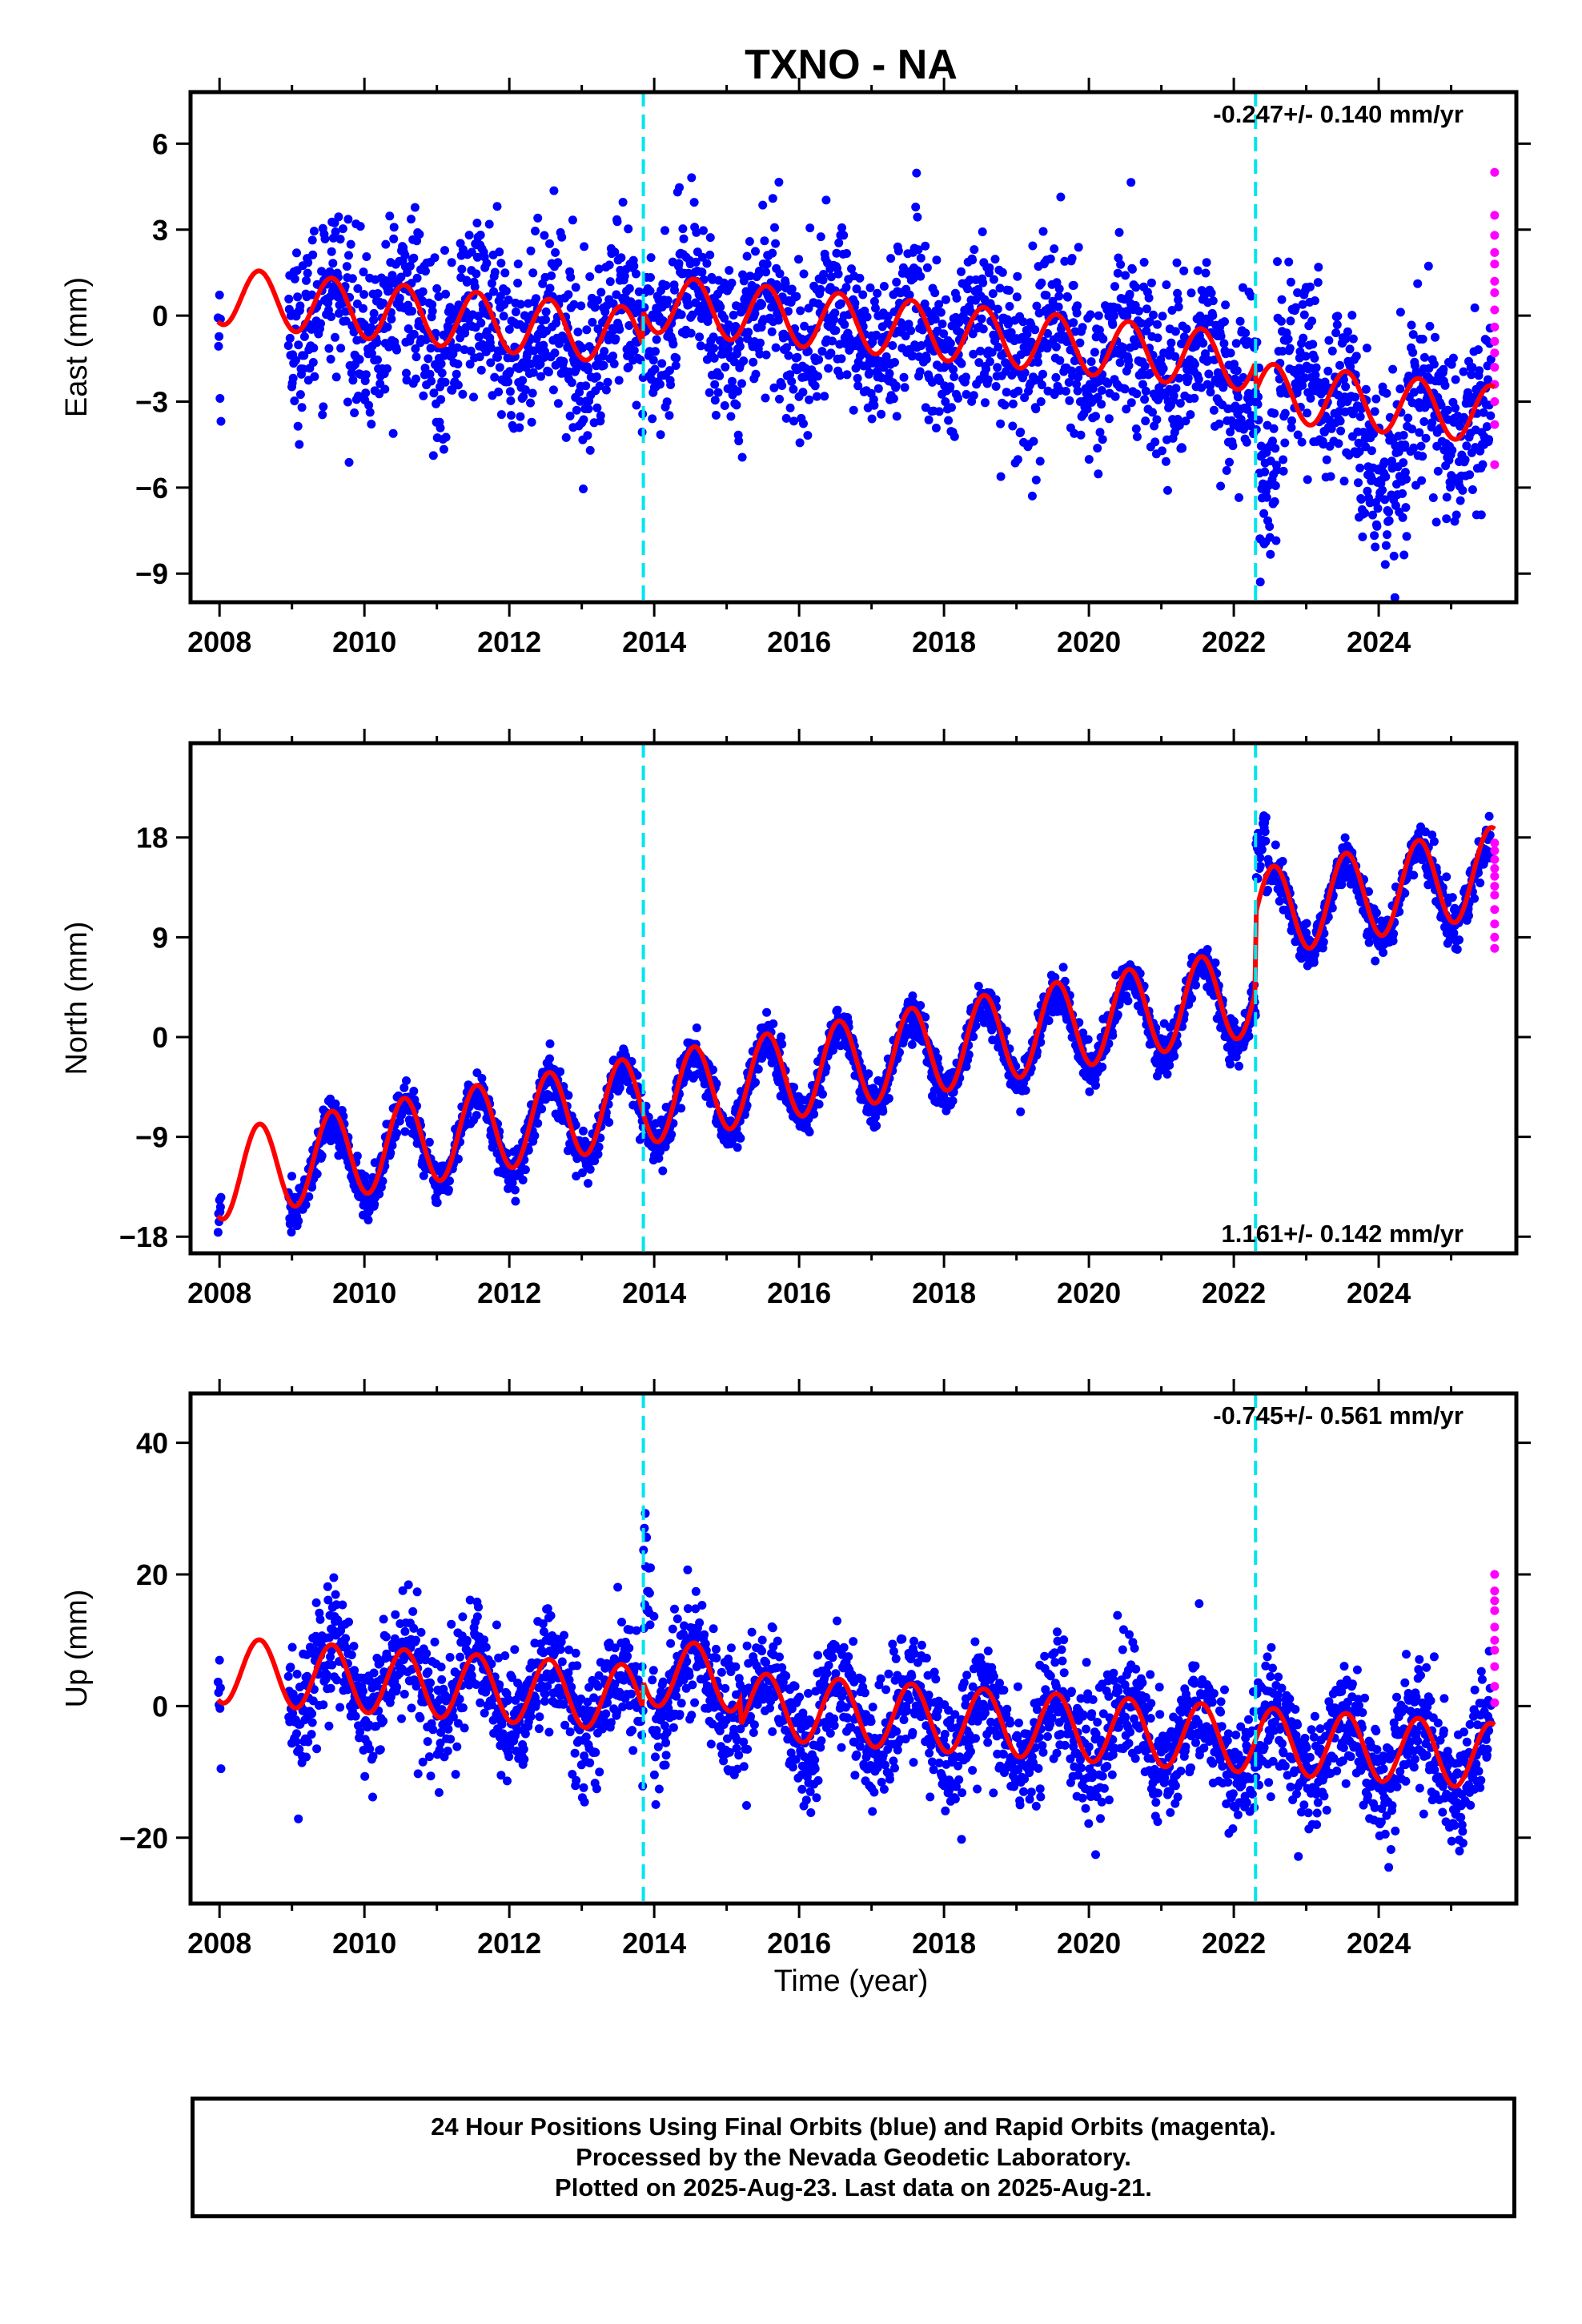  Describe the element at coordinates (1495, 341) in the screenshot. I see `rapid-orbit-point` at that location.